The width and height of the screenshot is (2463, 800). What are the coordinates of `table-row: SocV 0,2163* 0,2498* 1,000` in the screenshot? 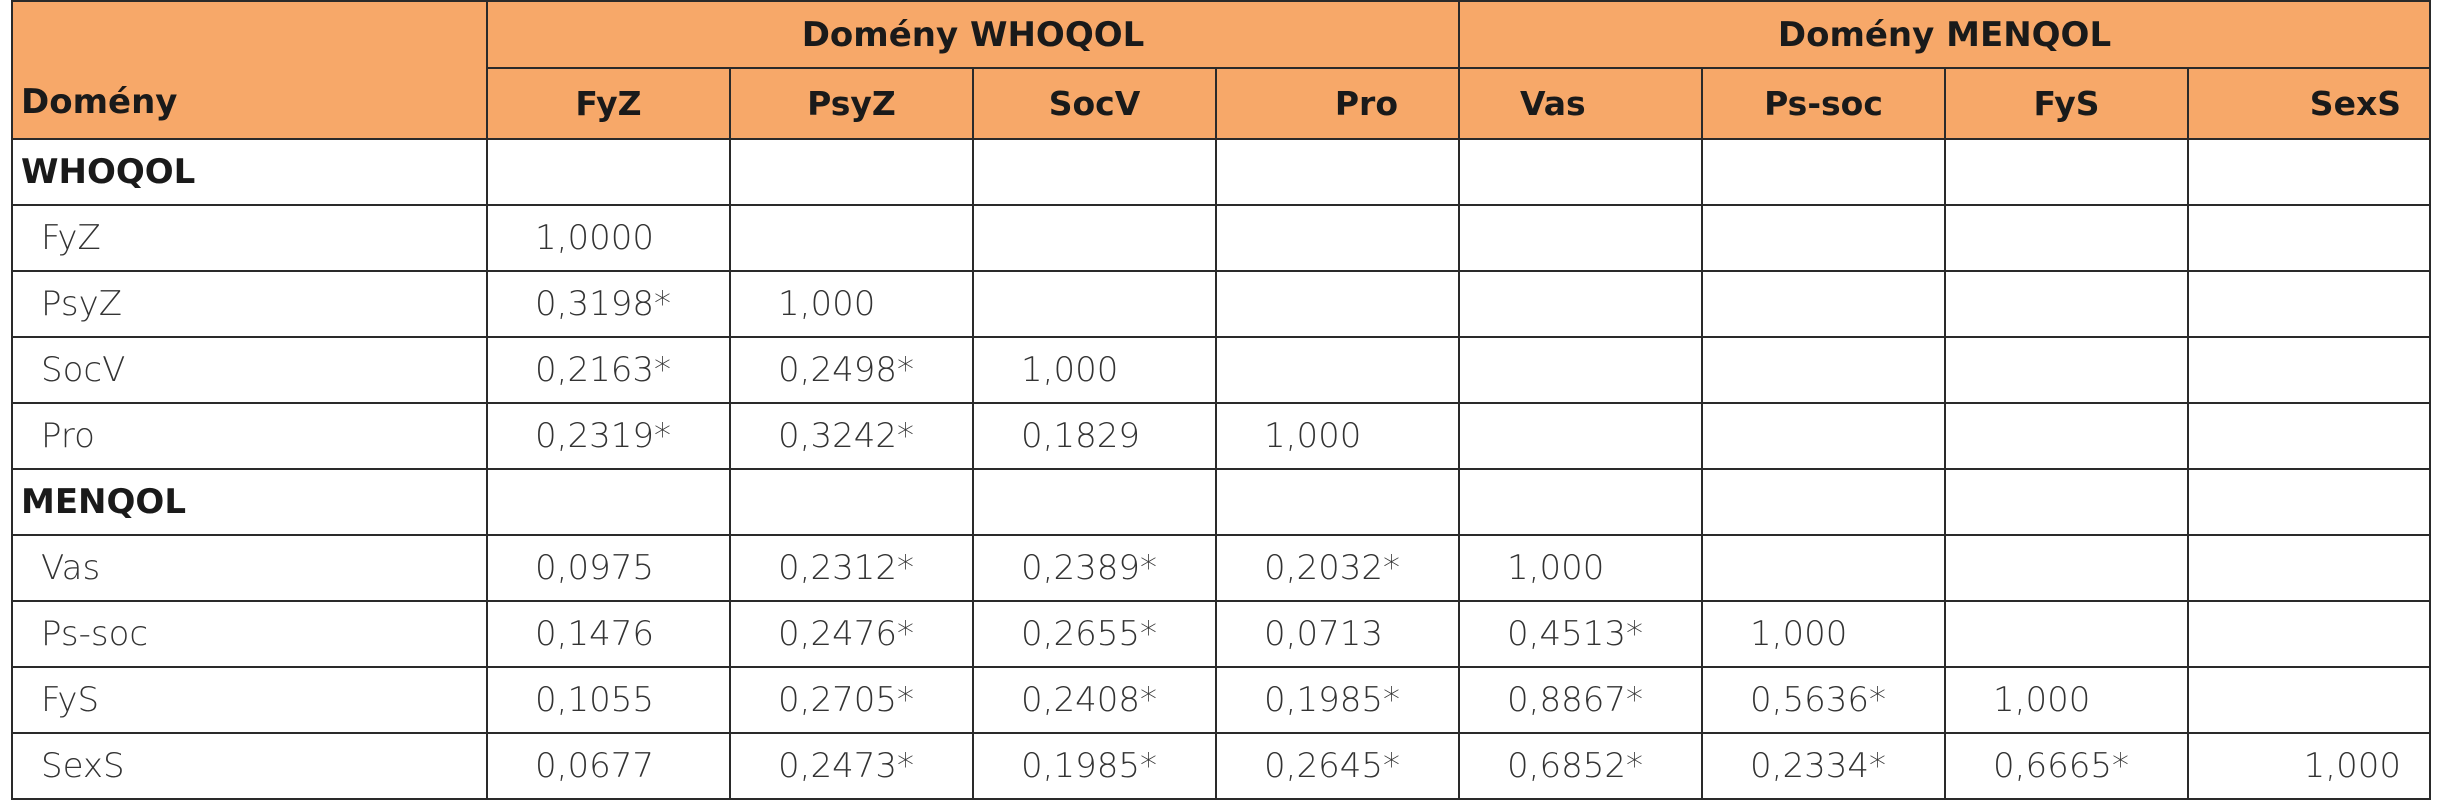 It's located at (1221, 370).